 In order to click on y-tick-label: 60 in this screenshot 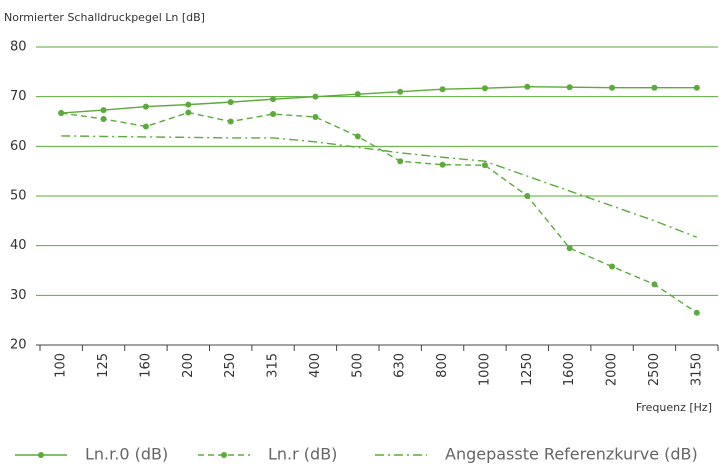, I will do `click(18, 146)`.